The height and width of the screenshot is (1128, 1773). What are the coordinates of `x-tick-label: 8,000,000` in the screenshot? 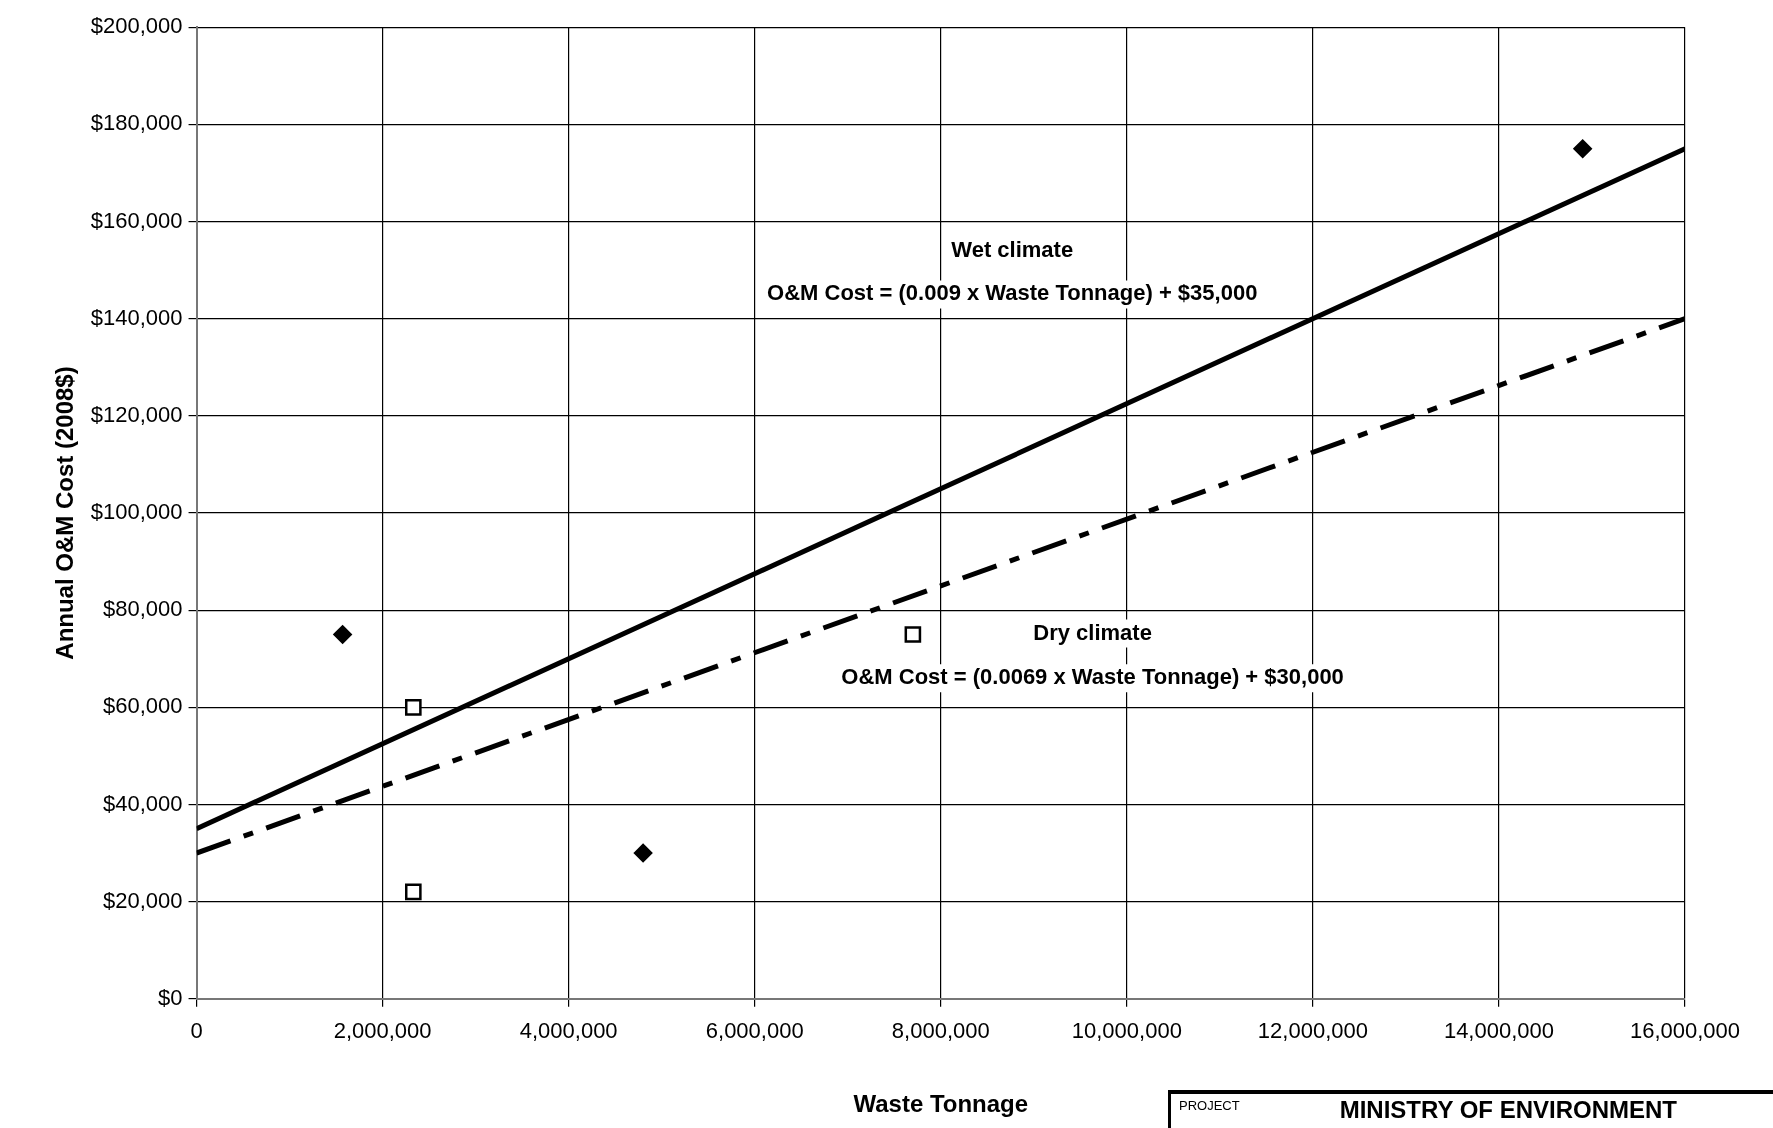 It's located at (940, 1031).